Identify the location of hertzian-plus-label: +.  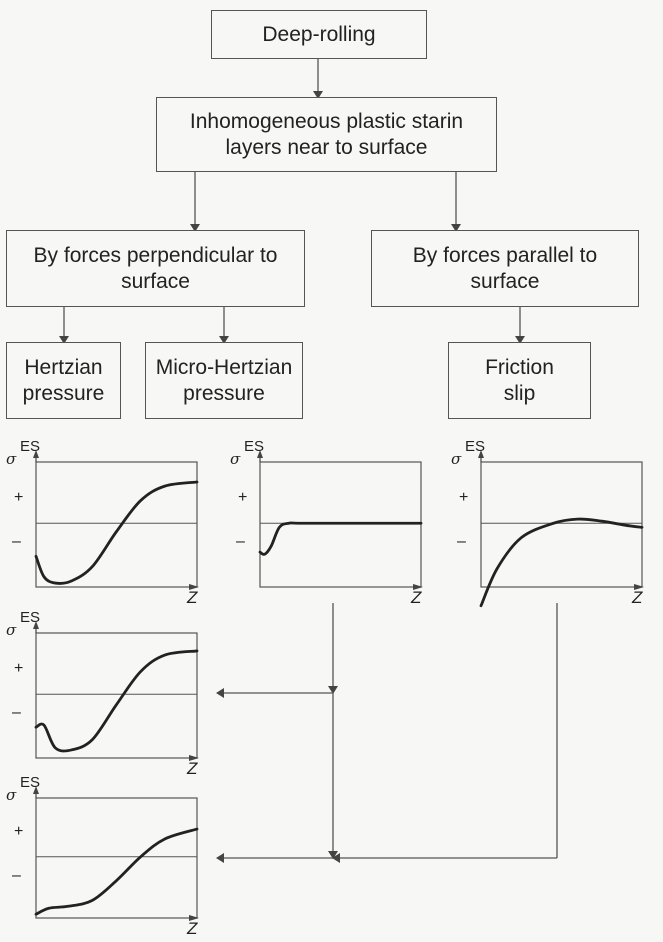
(19, 498).